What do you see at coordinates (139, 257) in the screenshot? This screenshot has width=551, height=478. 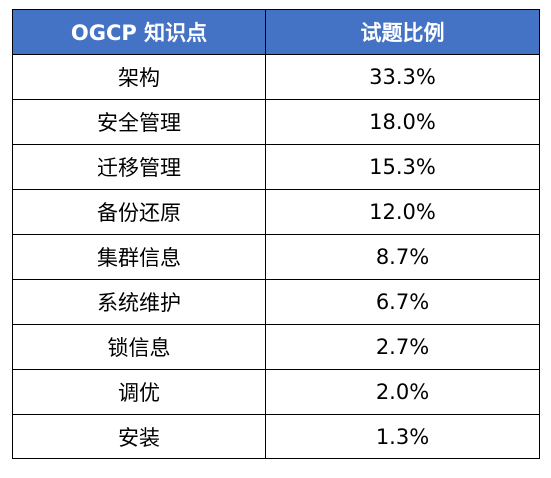 I see `knowledge-point-cell: 集群信息` at bounding box center [139, 257].